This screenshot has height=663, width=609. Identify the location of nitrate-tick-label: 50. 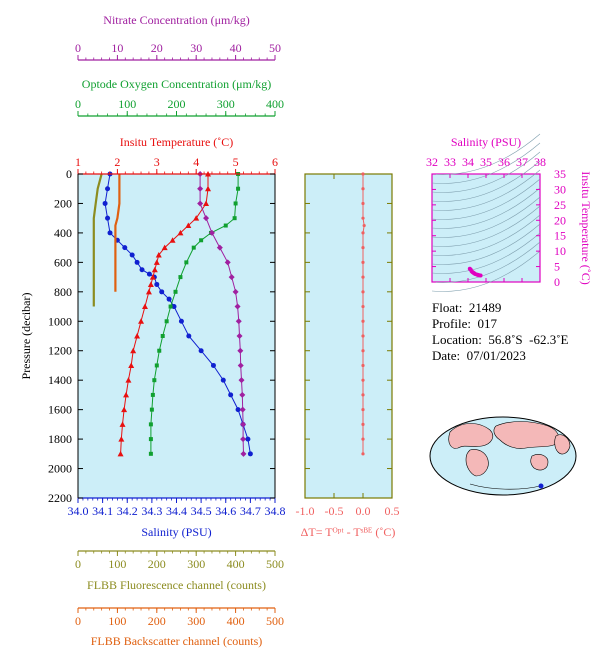
(275, 48).